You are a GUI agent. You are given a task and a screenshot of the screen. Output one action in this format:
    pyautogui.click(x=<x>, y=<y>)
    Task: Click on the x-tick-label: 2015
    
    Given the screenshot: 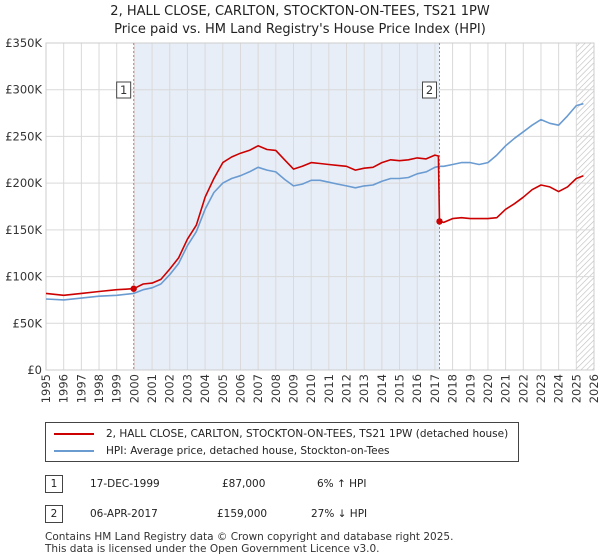 What is the action you would take?
    pyautogui.click(x=400, y=388)
    